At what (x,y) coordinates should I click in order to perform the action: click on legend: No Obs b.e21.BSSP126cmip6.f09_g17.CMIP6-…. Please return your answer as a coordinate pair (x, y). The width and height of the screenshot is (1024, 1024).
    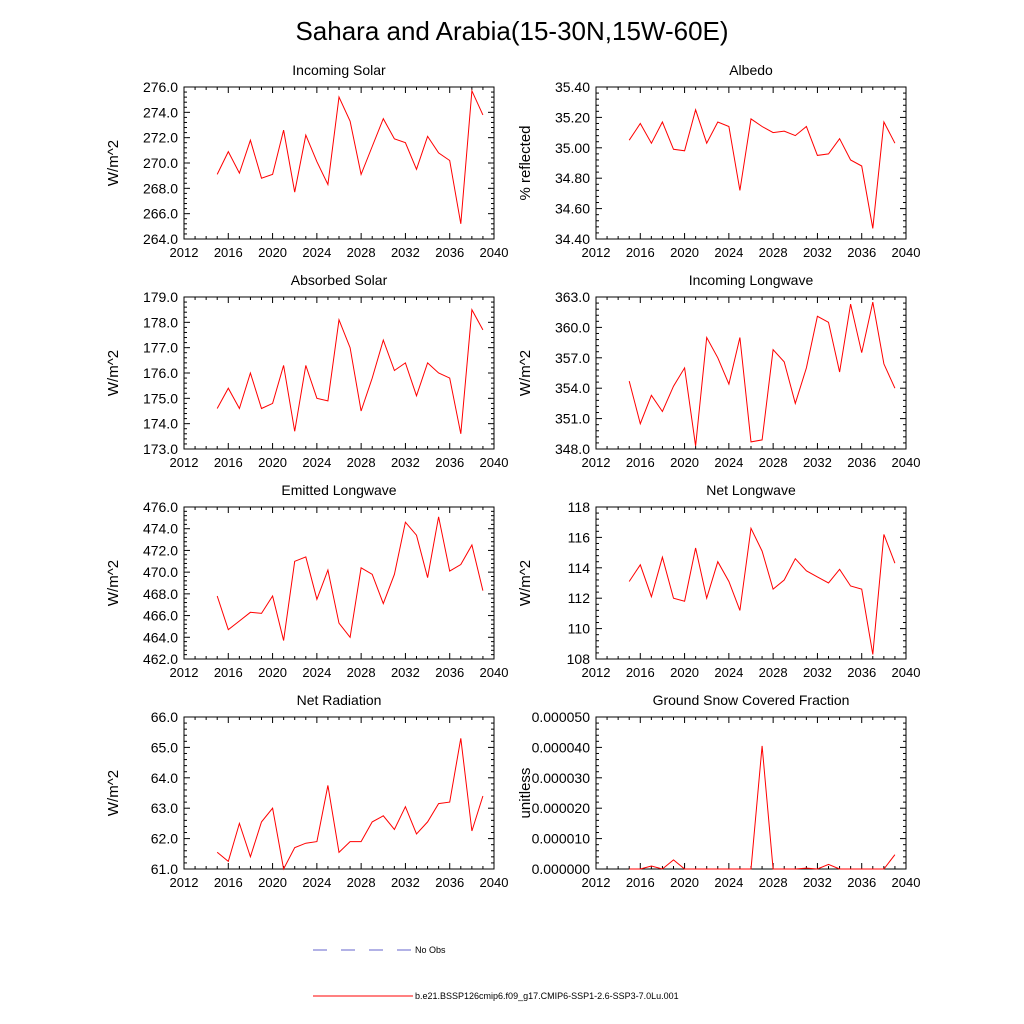
    Looking at the image, I should click on (496, 973).